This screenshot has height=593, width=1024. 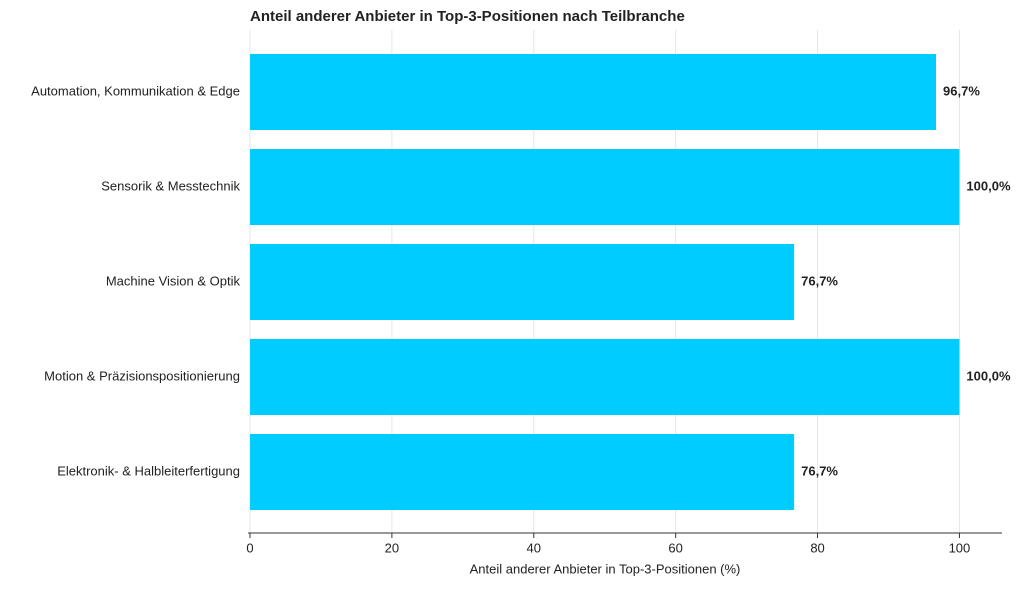 I want to click on y-tick-label: Motion & Präzisionspositionierung, so click(x=142, y=375).